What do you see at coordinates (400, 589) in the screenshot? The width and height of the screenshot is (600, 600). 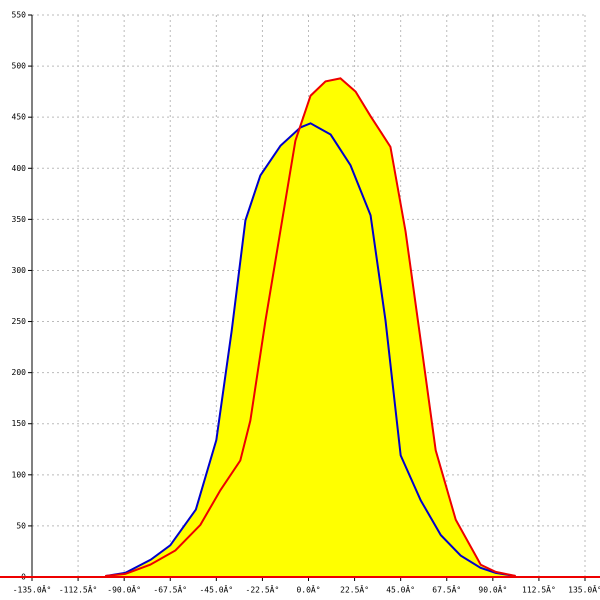 I see `x-tick-label: 45.0Â°` at bounding box center [400, 589].